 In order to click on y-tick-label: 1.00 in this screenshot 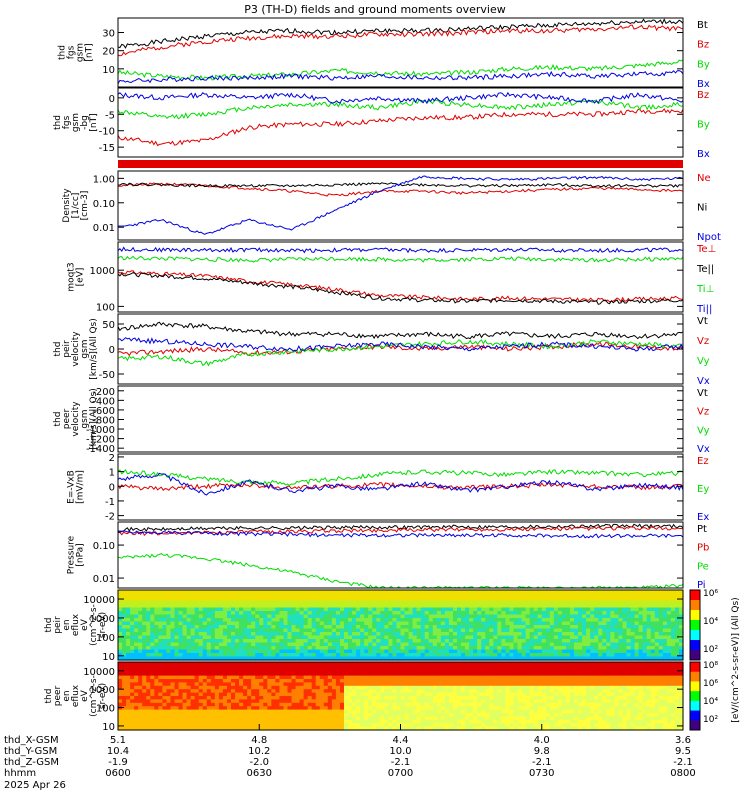, I will do `click(104, 179)`.